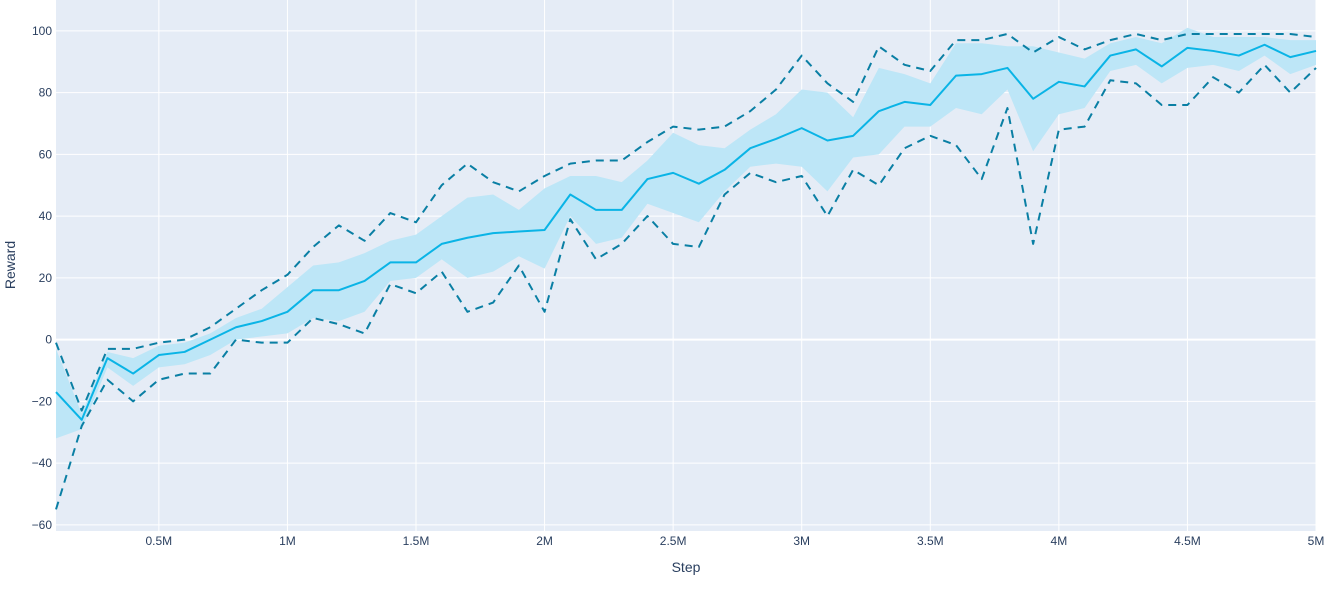 The height and width of the screenshot is (595, 1336). What do you see at coordinates (287, 541) in the screenshot?
I see `x-tick-label: 1M` at bounding box center [287, 541].